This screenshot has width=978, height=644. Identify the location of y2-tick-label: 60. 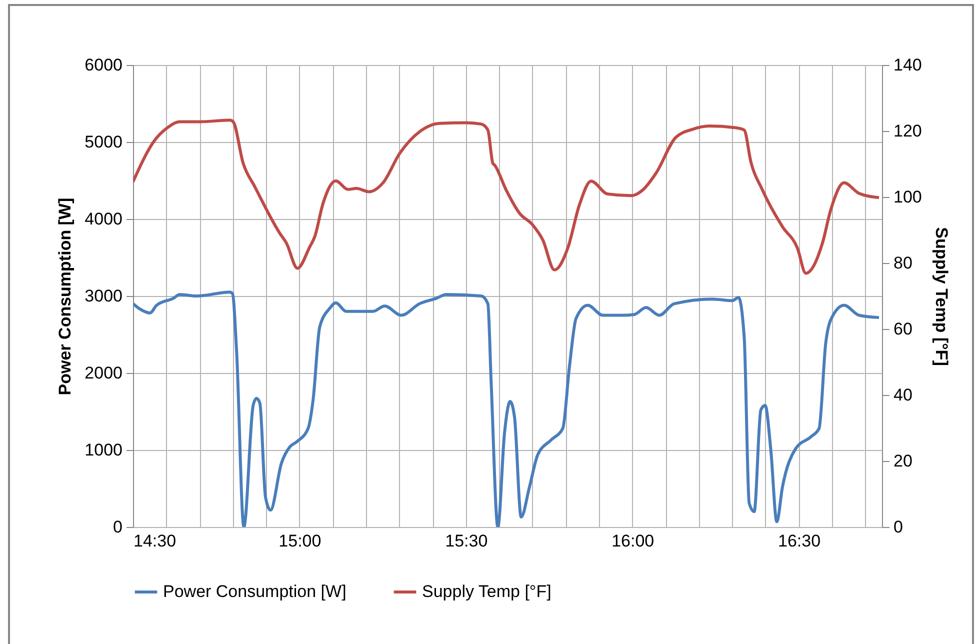
(903, 329).